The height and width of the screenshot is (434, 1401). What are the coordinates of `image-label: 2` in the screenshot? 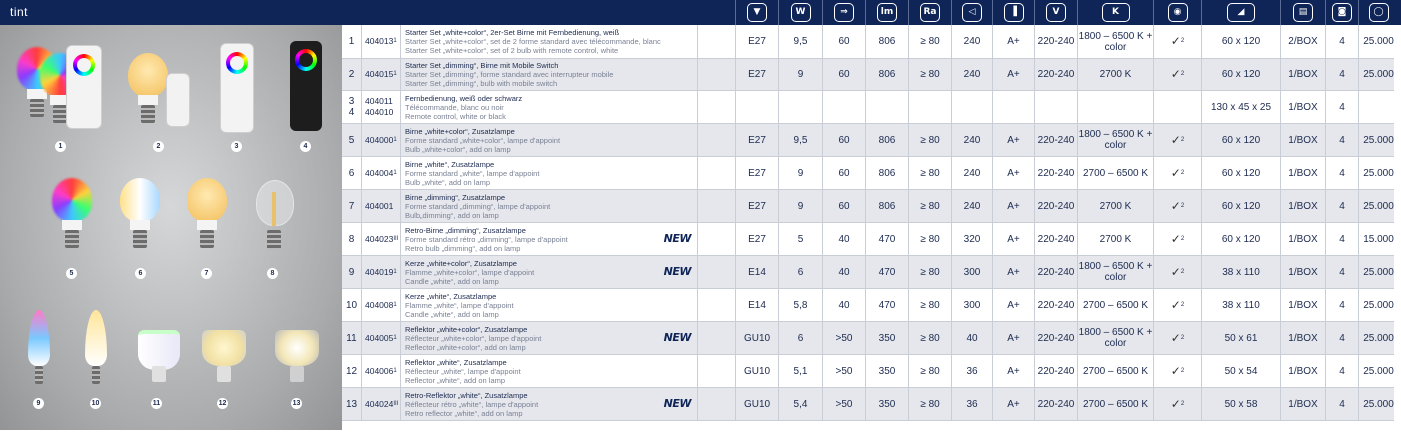 It's located at (158, 146).